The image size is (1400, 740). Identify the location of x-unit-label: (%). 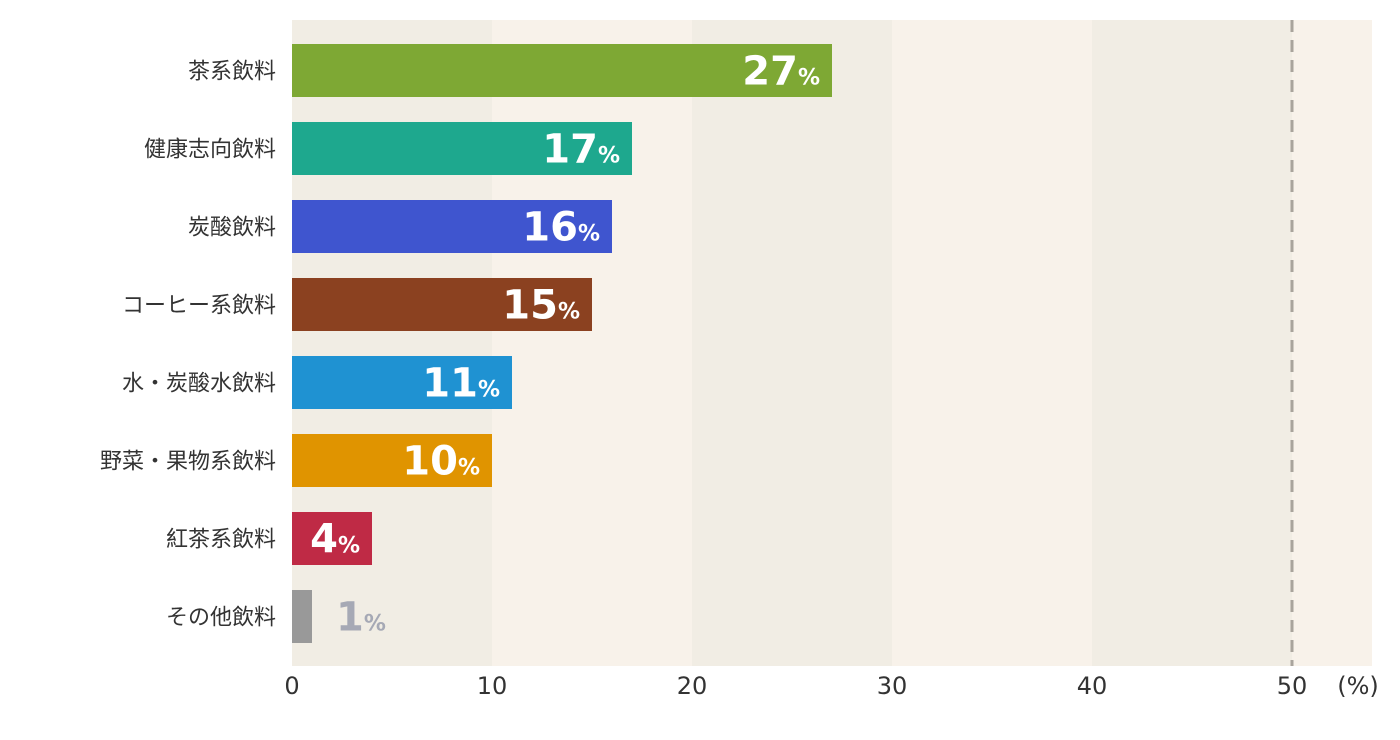
(1358, 686).